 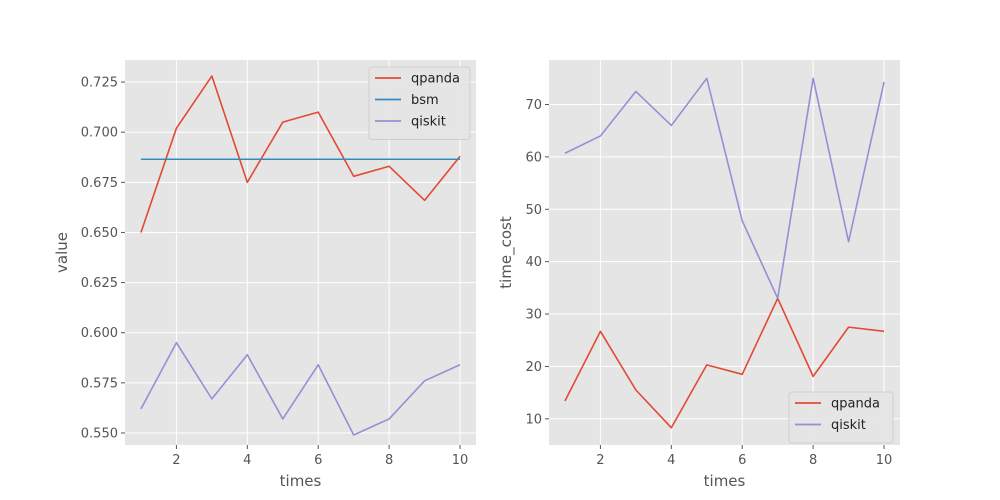 I want to click on y-tick-label: 50, so click(x=533, y=210).